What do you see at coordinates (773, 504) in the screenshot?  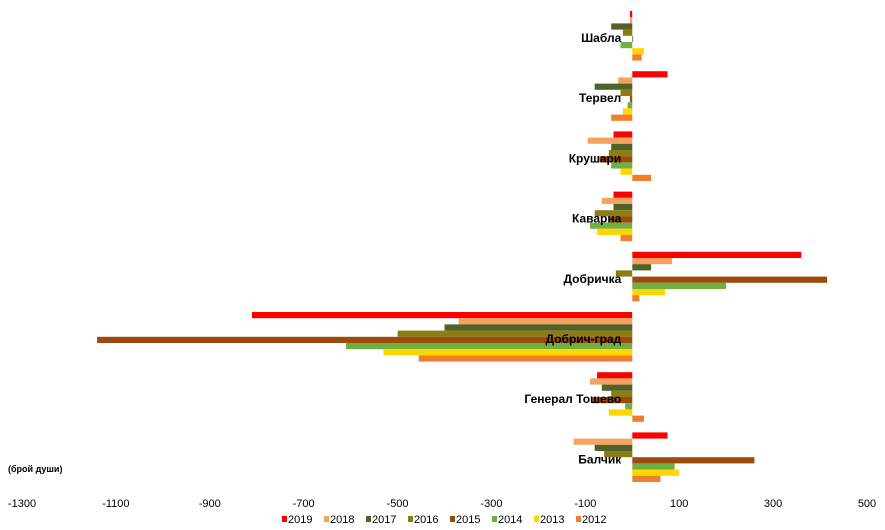 I see `x-tick-label: 300` at bounding box center [773, 504].